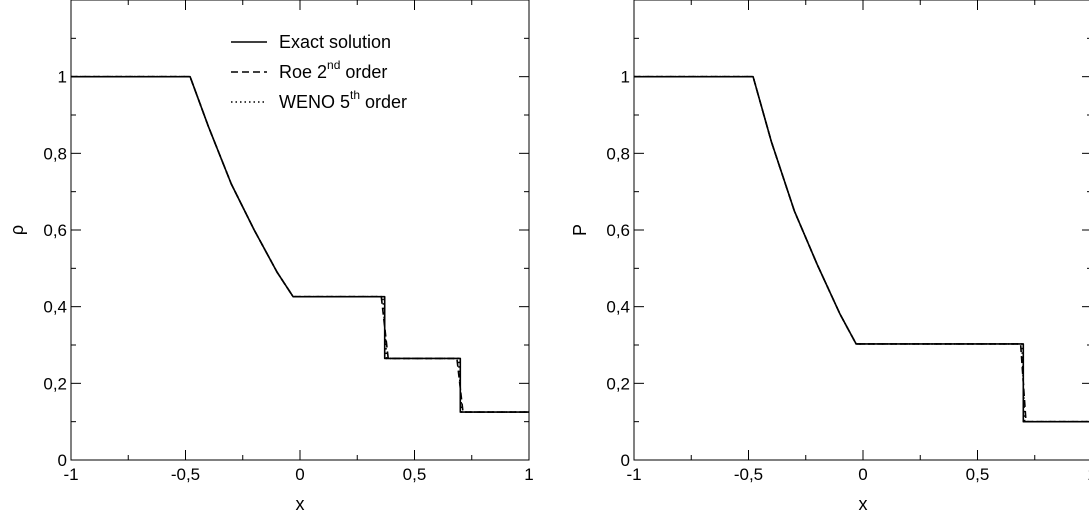 This screenshot has width=1089, height=527. Describe the element at coordinates (580, 230) in the screenshot. I see `y-axis-label: P` at that location.